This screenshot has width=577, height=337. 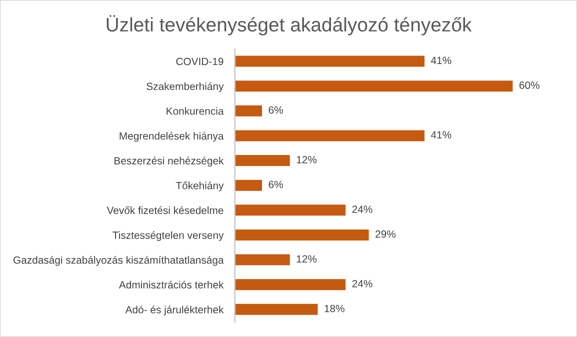 What do you see at coordinates (185, 87) in the screenshot?
I see `y-tick-label: Szakemberhiány` at bounding box center [185, 87].